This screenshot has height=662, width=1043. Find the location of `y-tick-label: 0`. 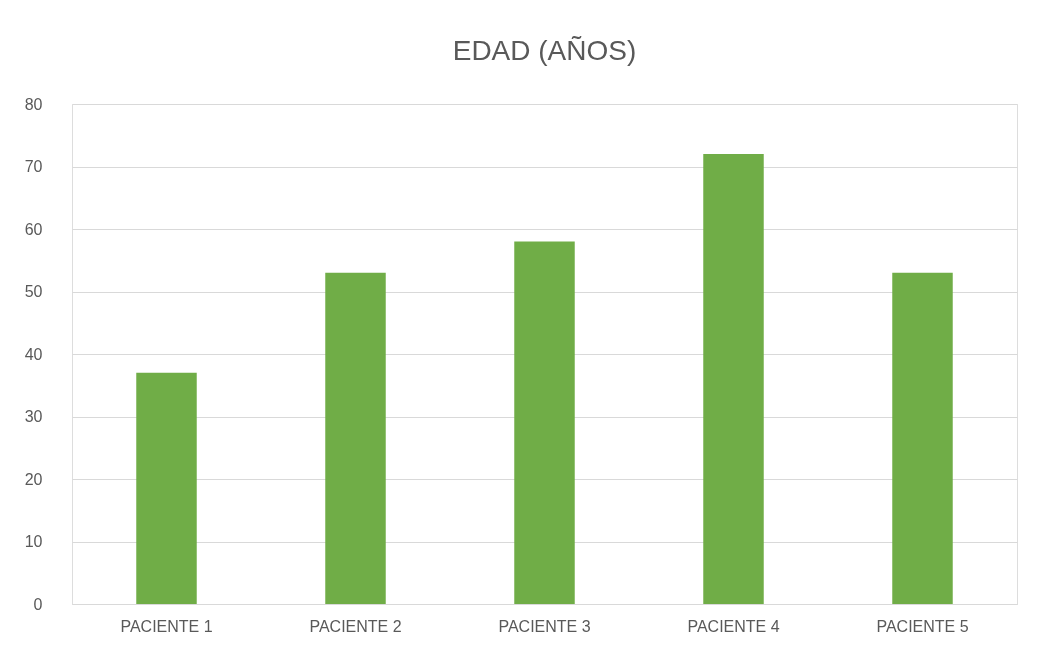

y-tick-label: 0 is located at coordinates (38, 604).